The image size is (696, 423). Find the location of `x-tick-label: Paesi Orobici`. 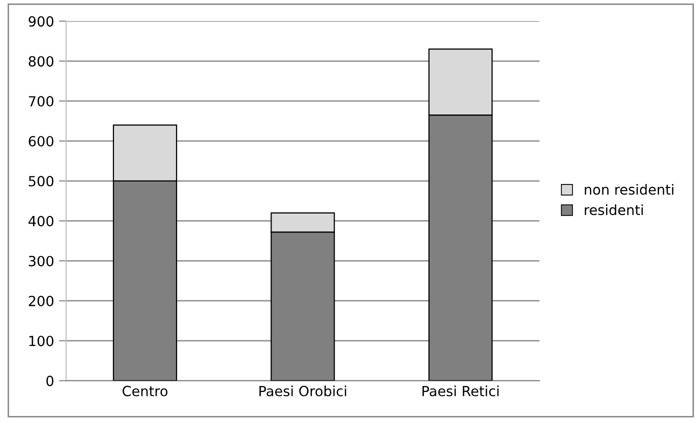

x-tick-label: Paesi Orobici is located at coordinates (302, 391).